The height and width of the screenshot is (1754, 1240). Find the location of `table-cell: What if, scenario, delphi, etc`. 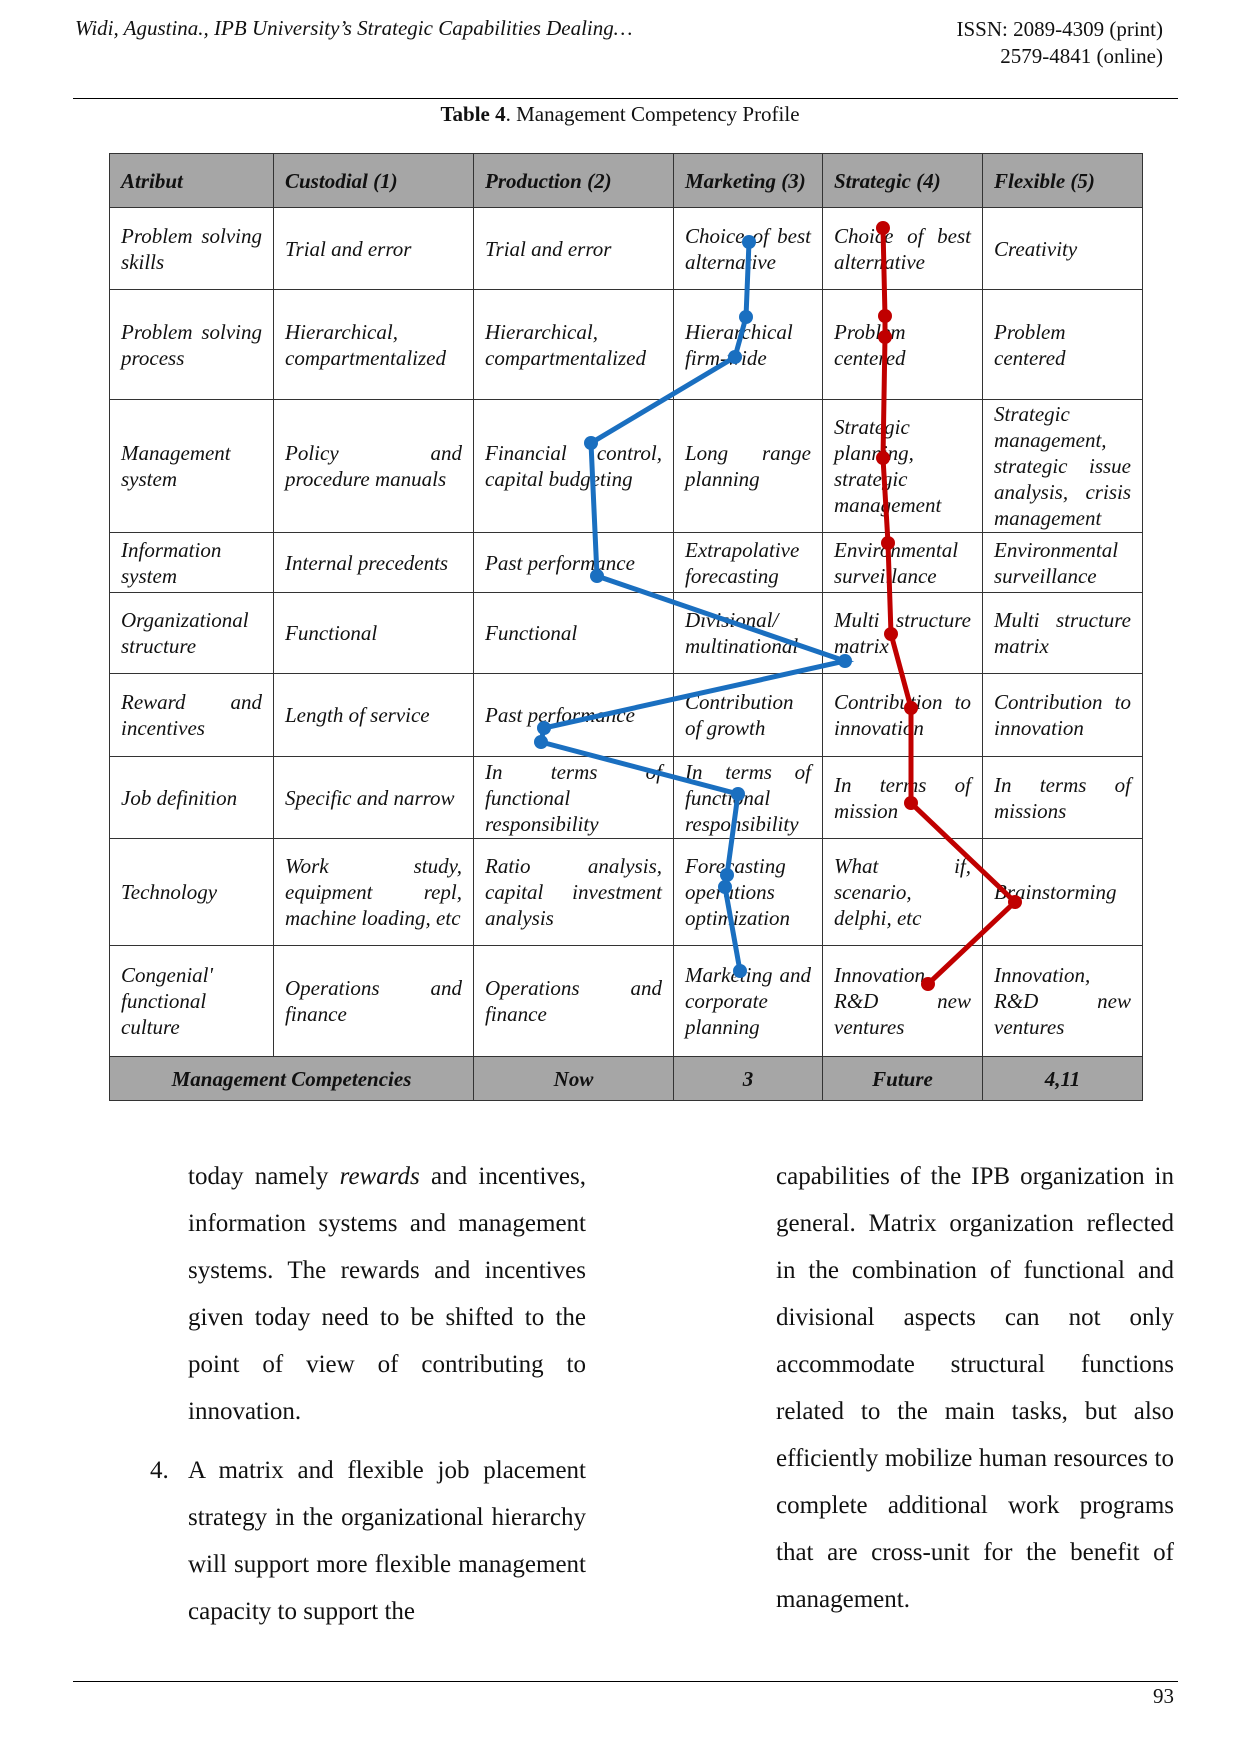

table-cell: What if, scenario, delphi, etc is located at coordinates (902, 892).